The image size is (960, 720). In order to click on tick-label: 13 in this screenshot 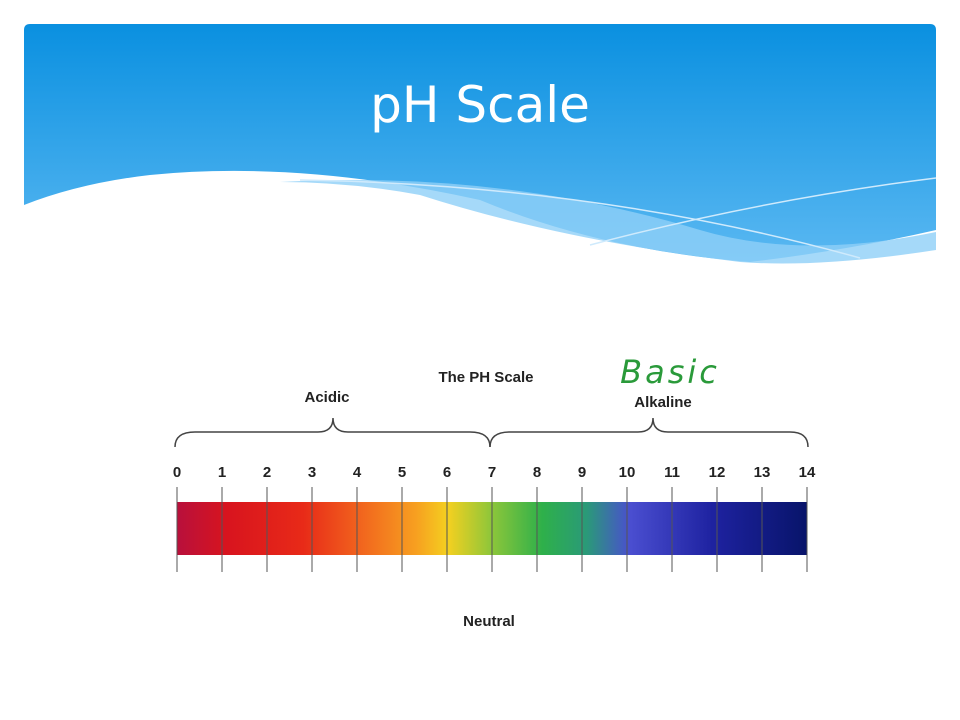, I will do `click(762, 472)`.